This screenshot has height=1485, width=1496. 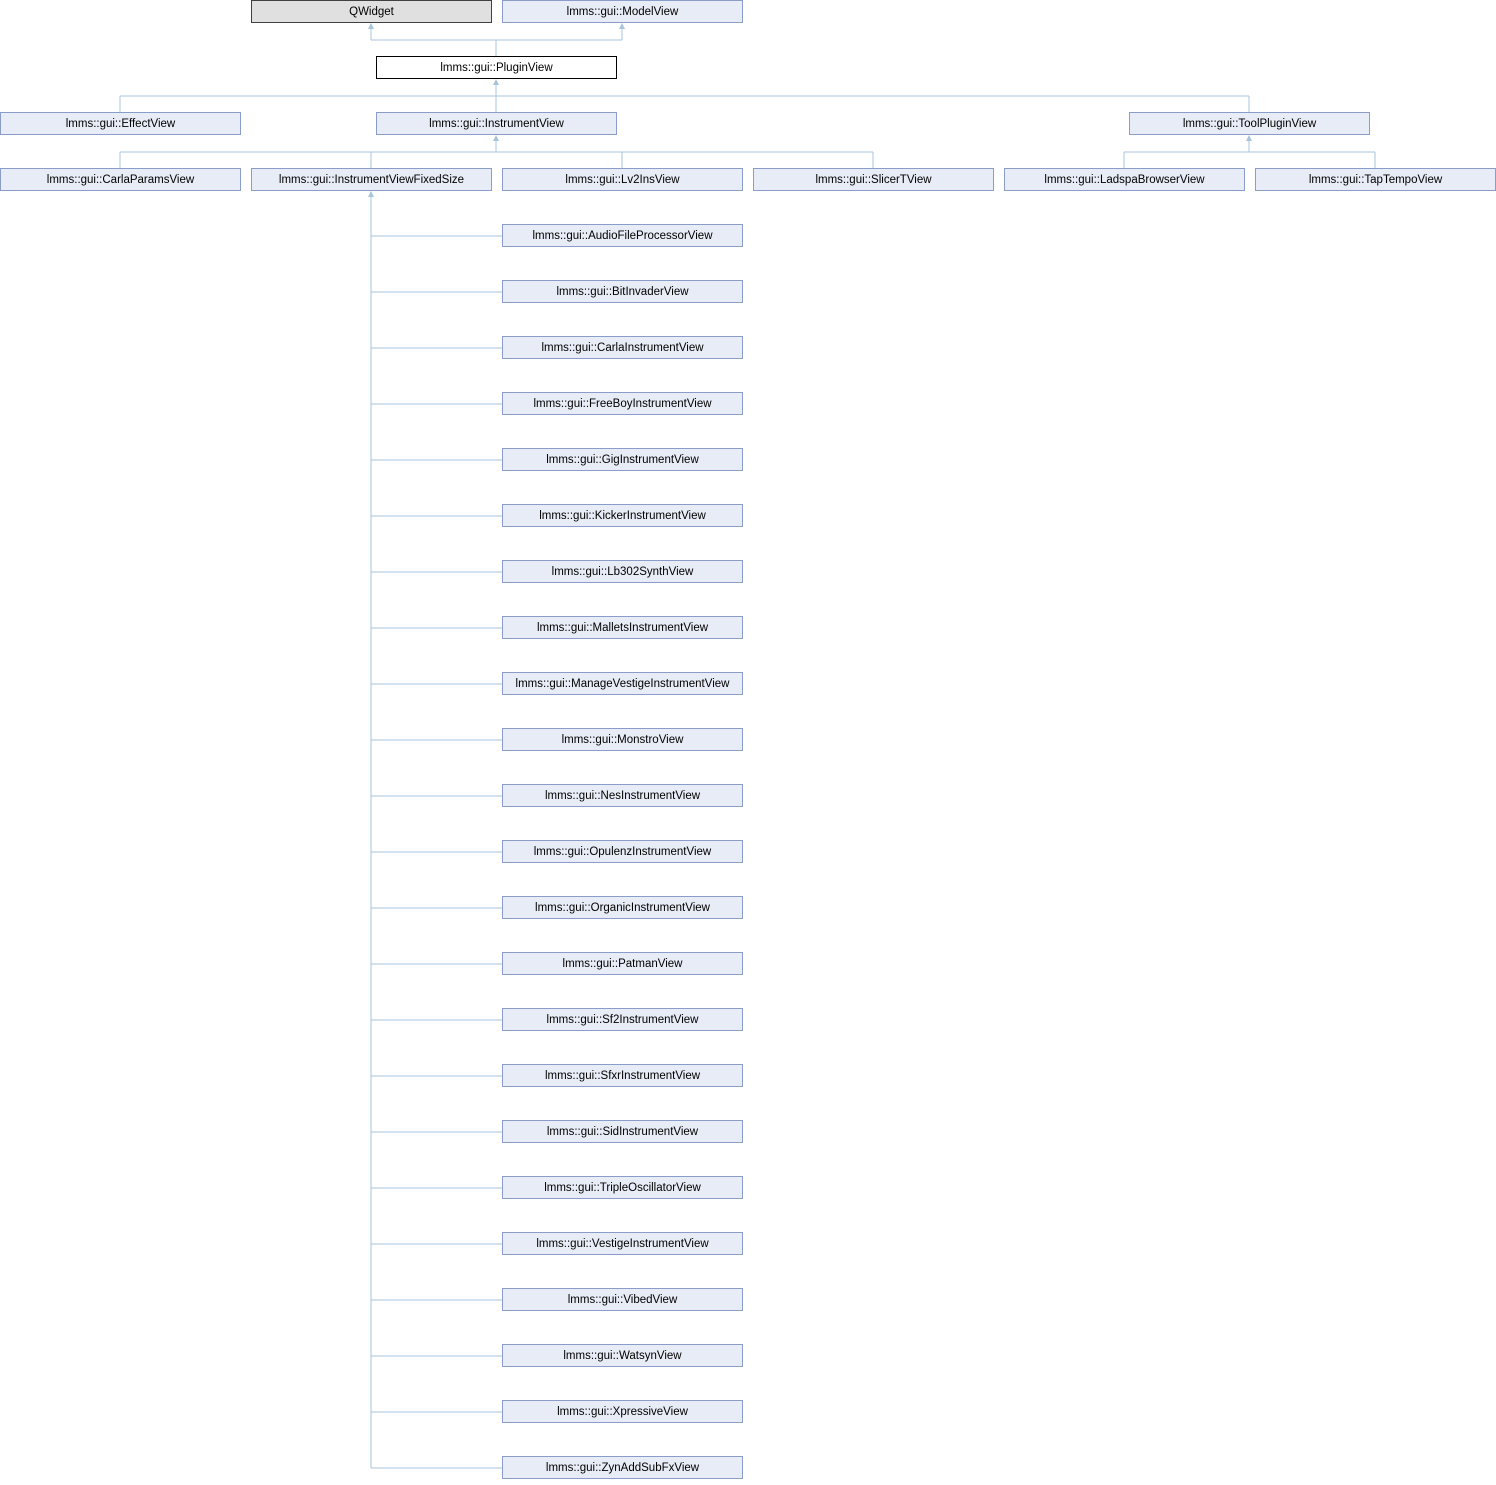 I want to click on node-label: lmms::gui::SfxrInstrumentView, so click(x=623, y=1076).